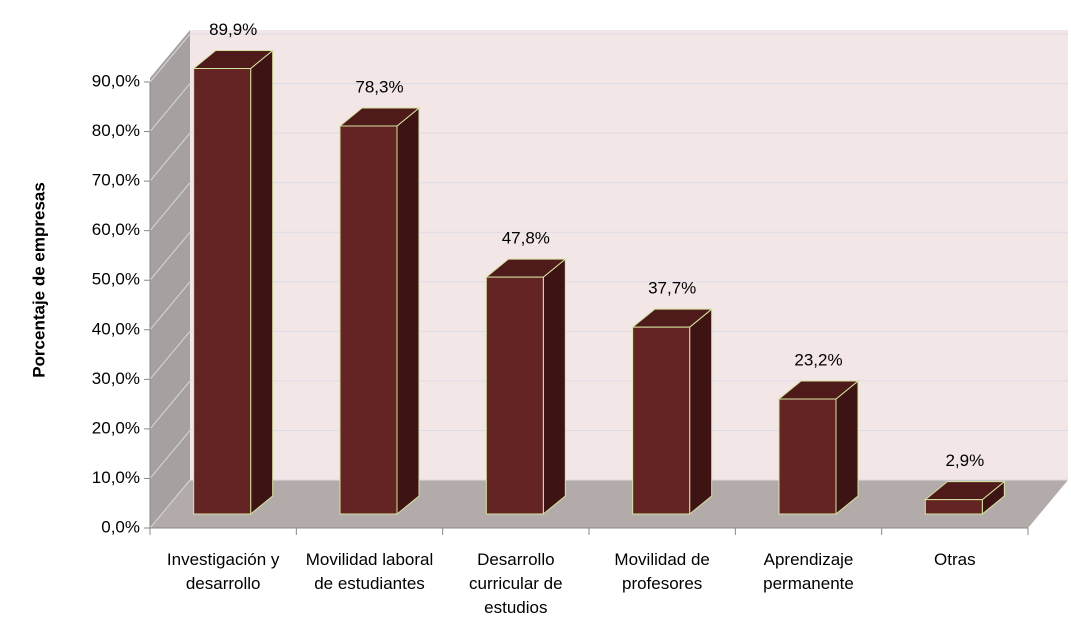 This screenshot has height=627, width=1071. Describe the element at coordinates (818, 360) in the screenshot. I see `value-label: 23,2%` at that location.